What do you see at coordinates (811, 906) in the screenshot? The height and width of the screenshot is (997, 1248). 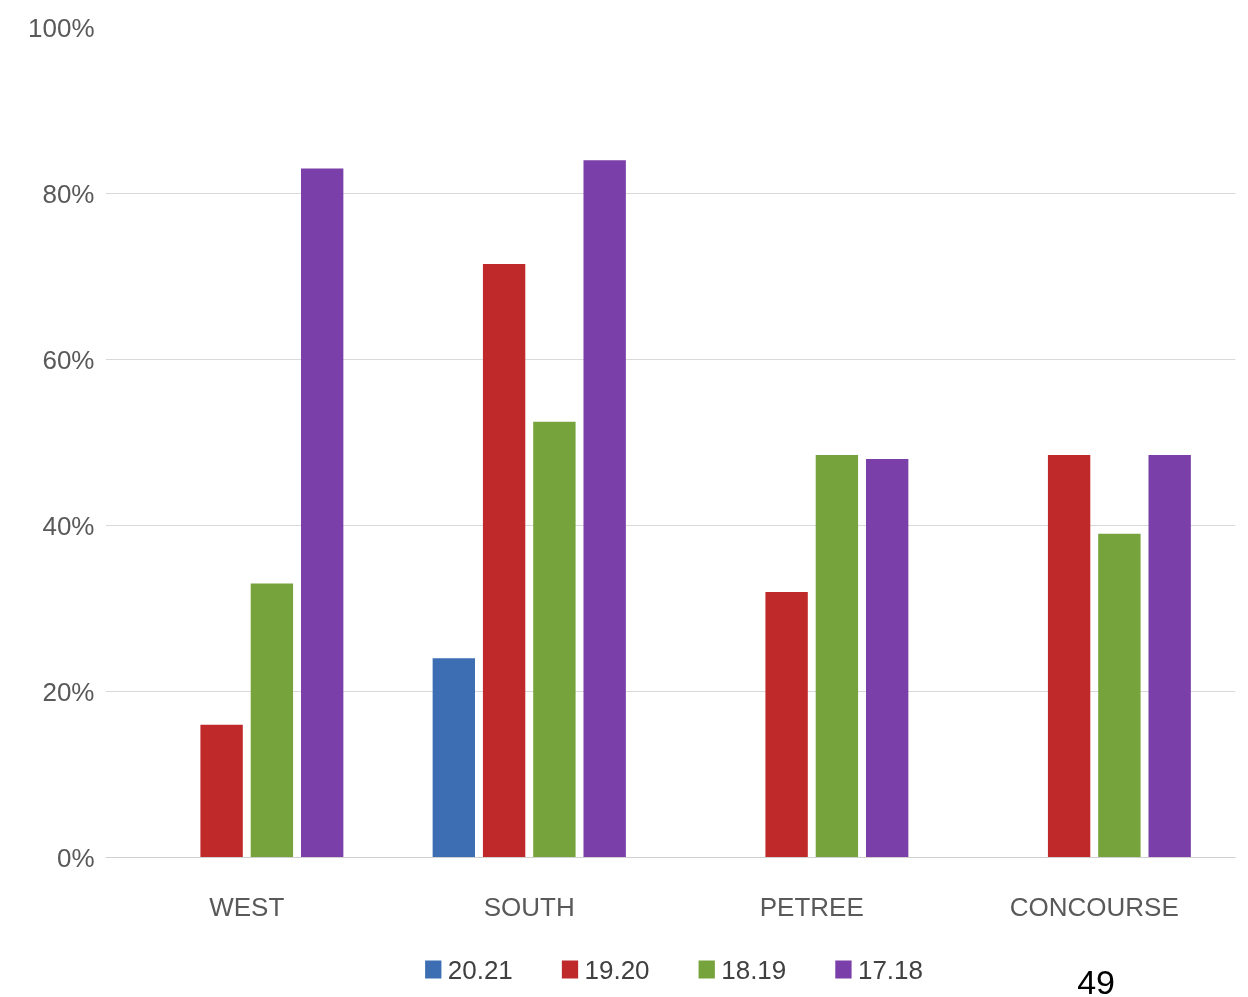 I see `x-tick-label: PETREE` at bounding box center [811, 906].